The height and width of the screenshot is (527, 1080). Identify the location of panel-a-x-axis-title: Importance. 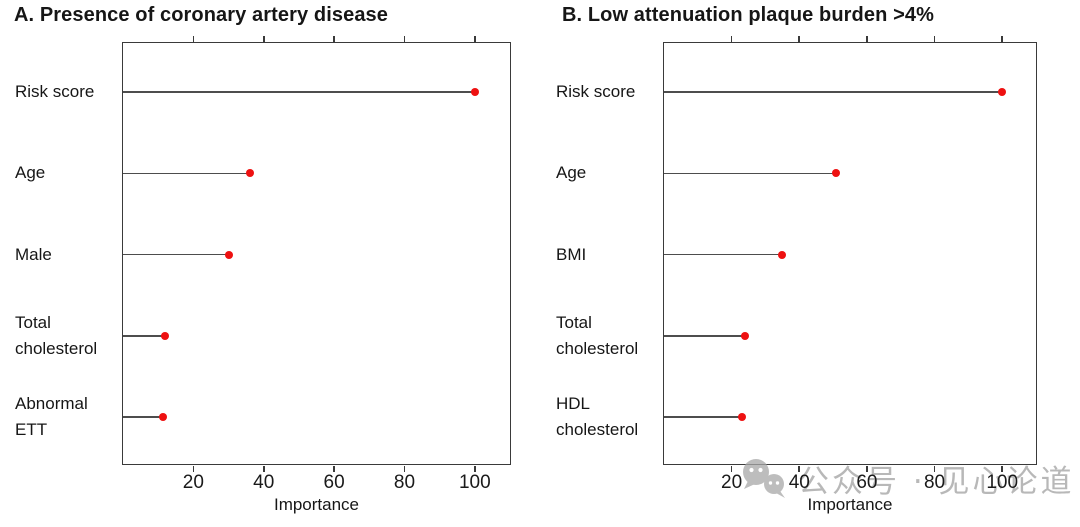
(316, 504).